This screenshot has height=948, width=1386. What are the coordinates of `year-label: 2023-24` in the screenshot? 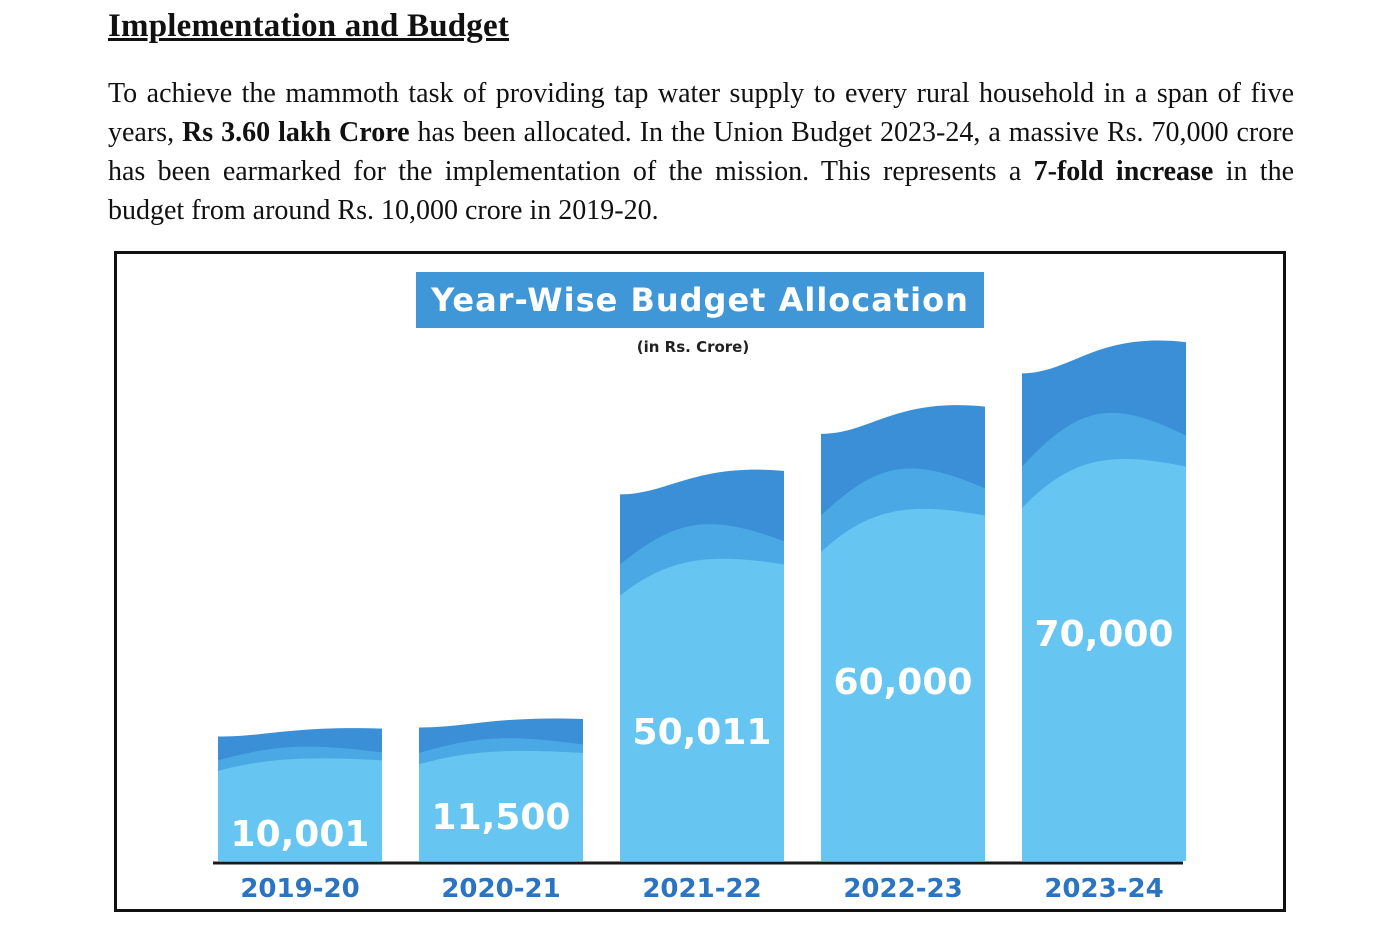 It's located at (1103, 889).